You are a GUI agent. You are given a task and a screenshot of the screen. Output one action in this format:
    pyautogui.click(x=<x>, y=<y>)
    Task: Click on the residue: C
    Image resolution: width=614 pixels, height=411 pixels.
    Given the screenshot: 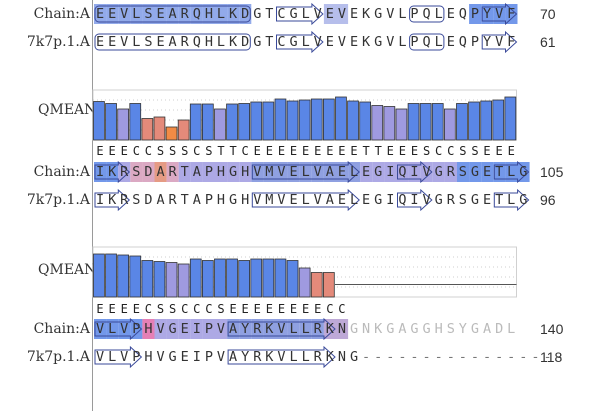 What is the action you would take?
    pyautogui.click(x=281, y=14)
    